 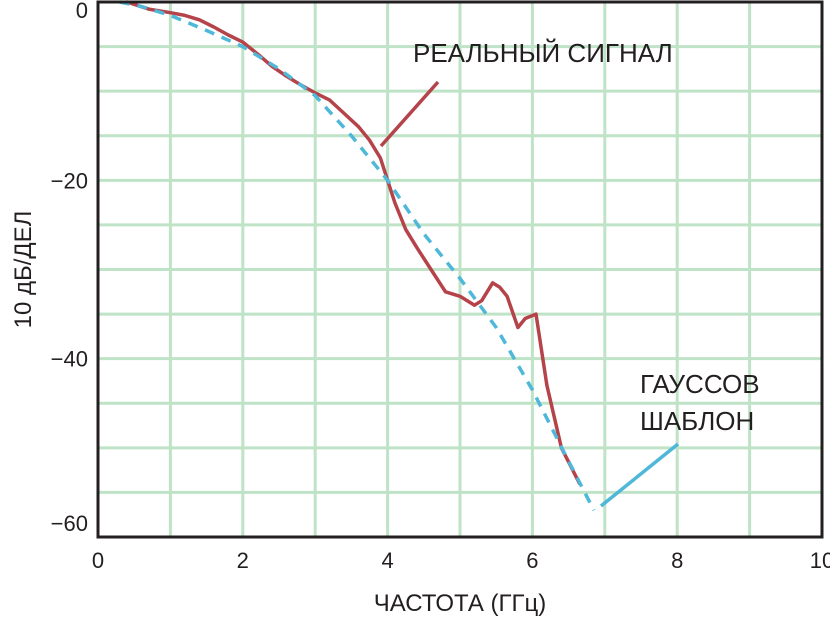 I want to click on annotation-label: РЕАЛЬНЫЙ СИГНАЛ, so click(x=543, y=53).